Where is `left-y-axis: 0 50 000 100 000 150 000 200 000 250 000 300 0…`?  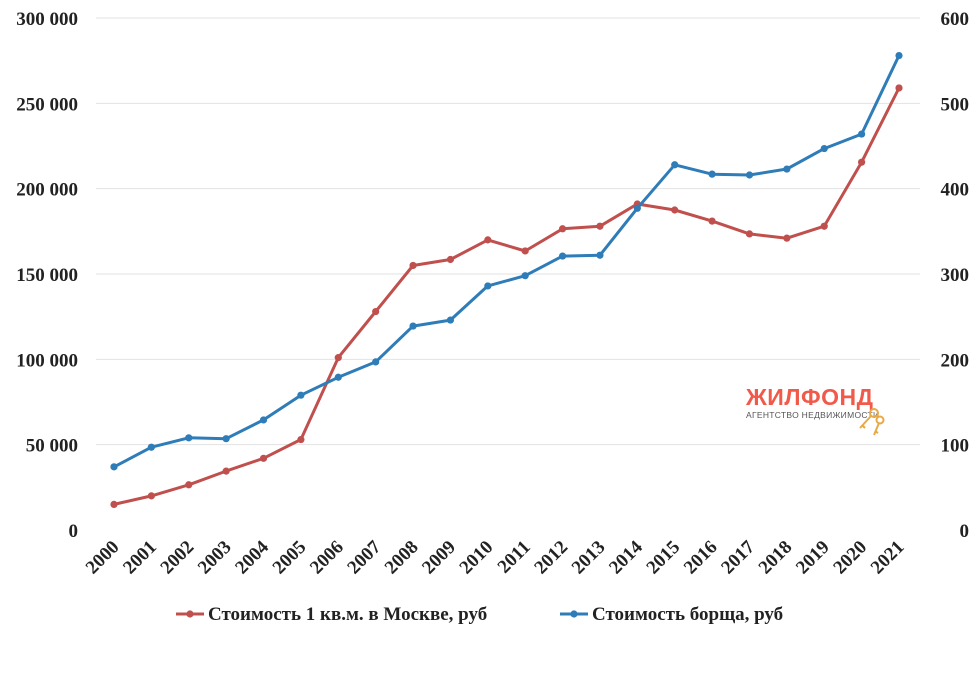
left-y-axis: 0 50 000 100 000 150 000 200 000 250 000 300 0… is located at coordinates (47, 275).